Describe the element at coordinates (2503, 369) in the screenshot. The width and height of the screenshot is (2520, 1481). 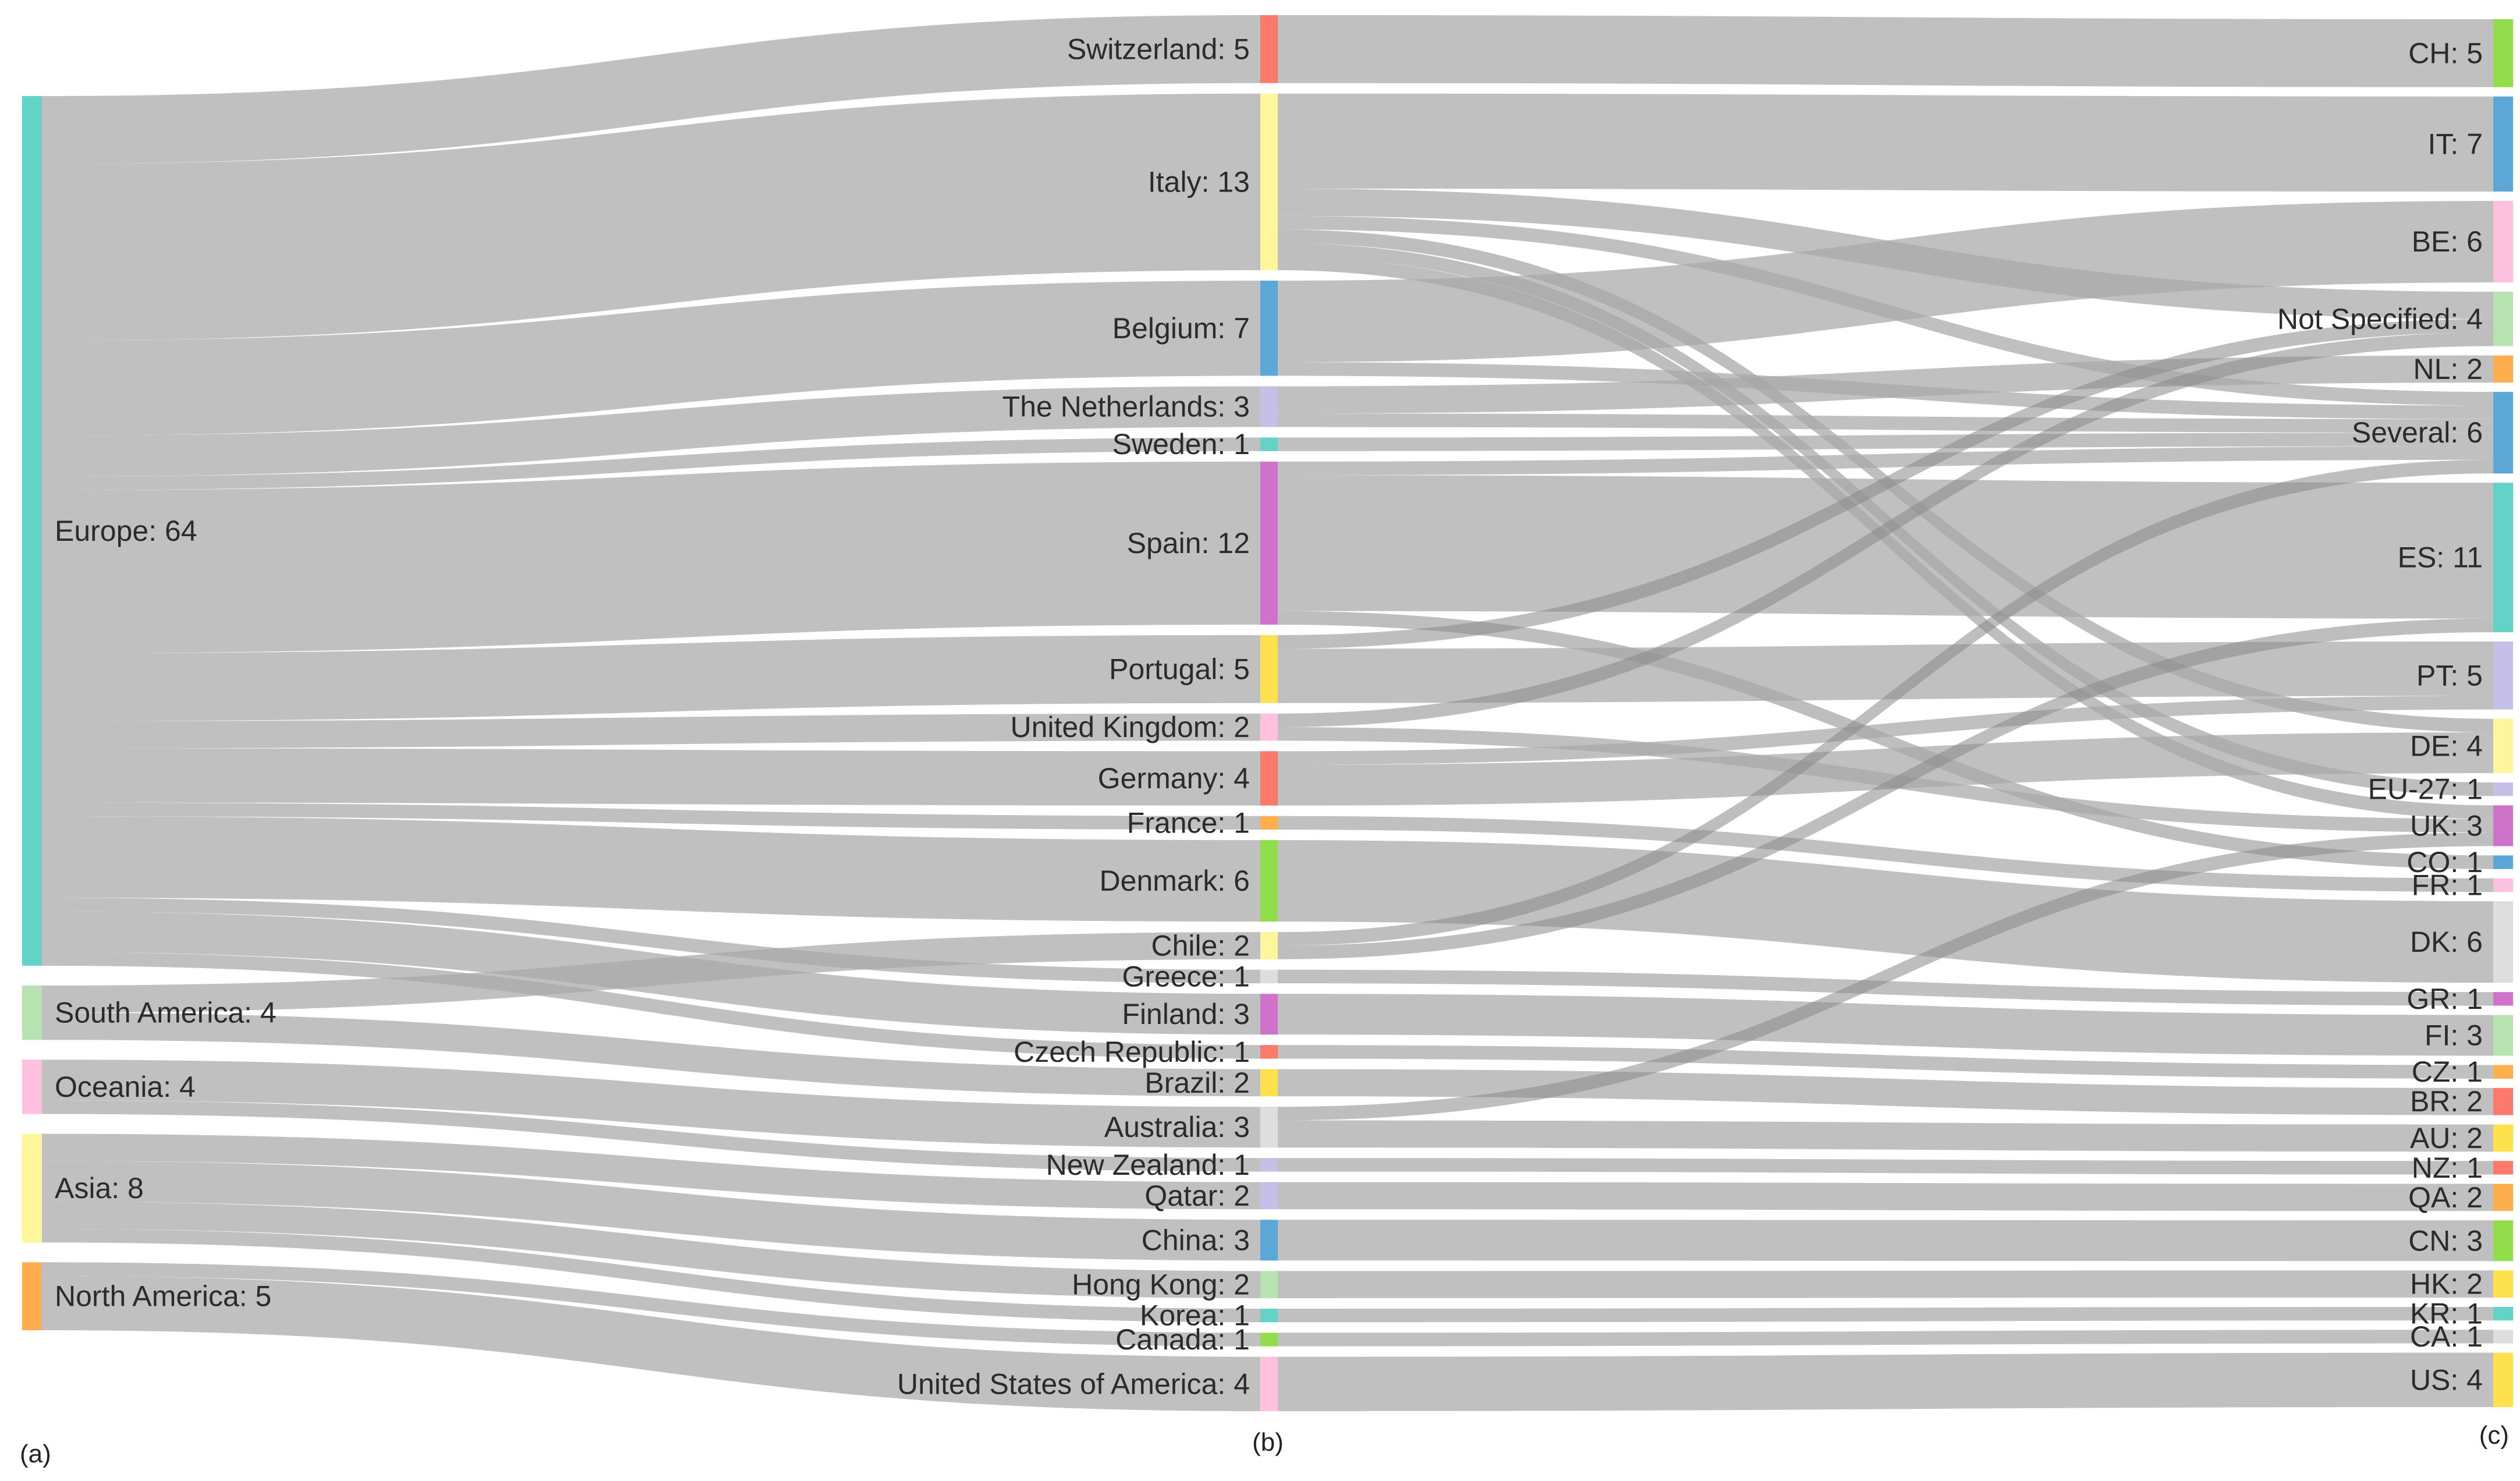
I see `node-bar-c_nl` at that location.